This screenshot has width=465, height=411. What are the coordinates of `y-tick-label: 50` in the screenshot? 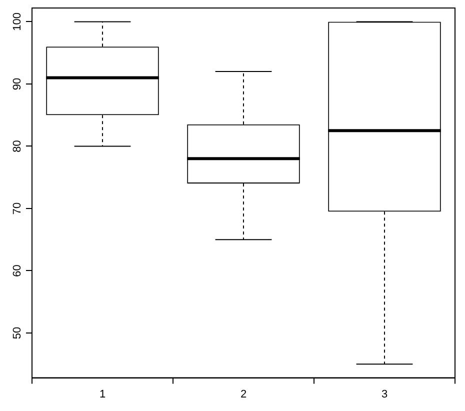 It's located at (18, 333).